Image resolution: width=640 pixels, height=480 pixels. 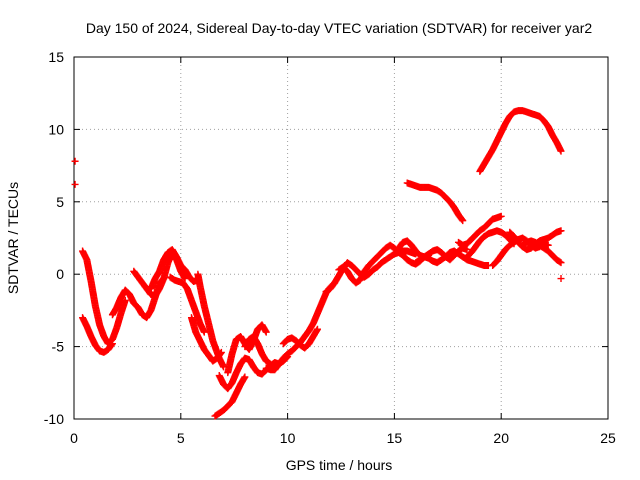 I want to click on y-tick-label: 15, so click(x=56, y=57).